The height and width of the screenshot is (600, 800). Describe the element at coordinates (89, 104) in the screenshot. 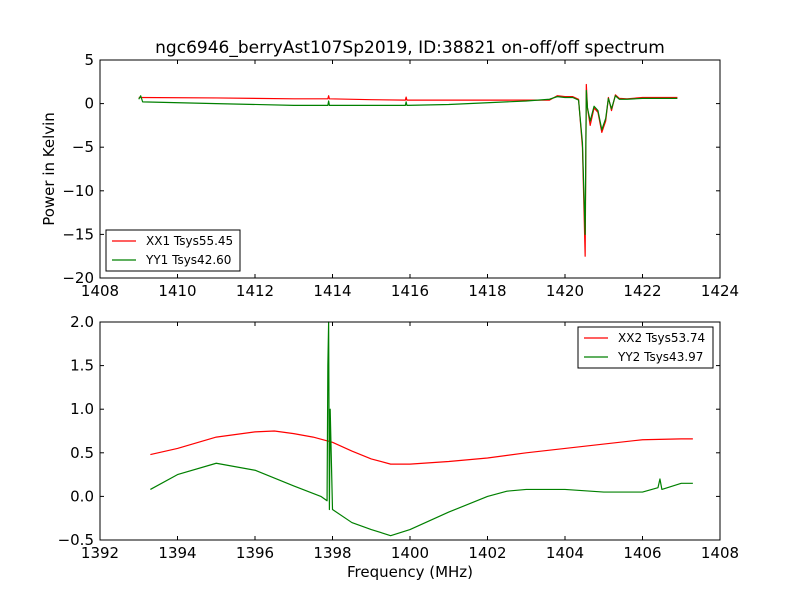

I see `y-tick-label: 0` at that location.